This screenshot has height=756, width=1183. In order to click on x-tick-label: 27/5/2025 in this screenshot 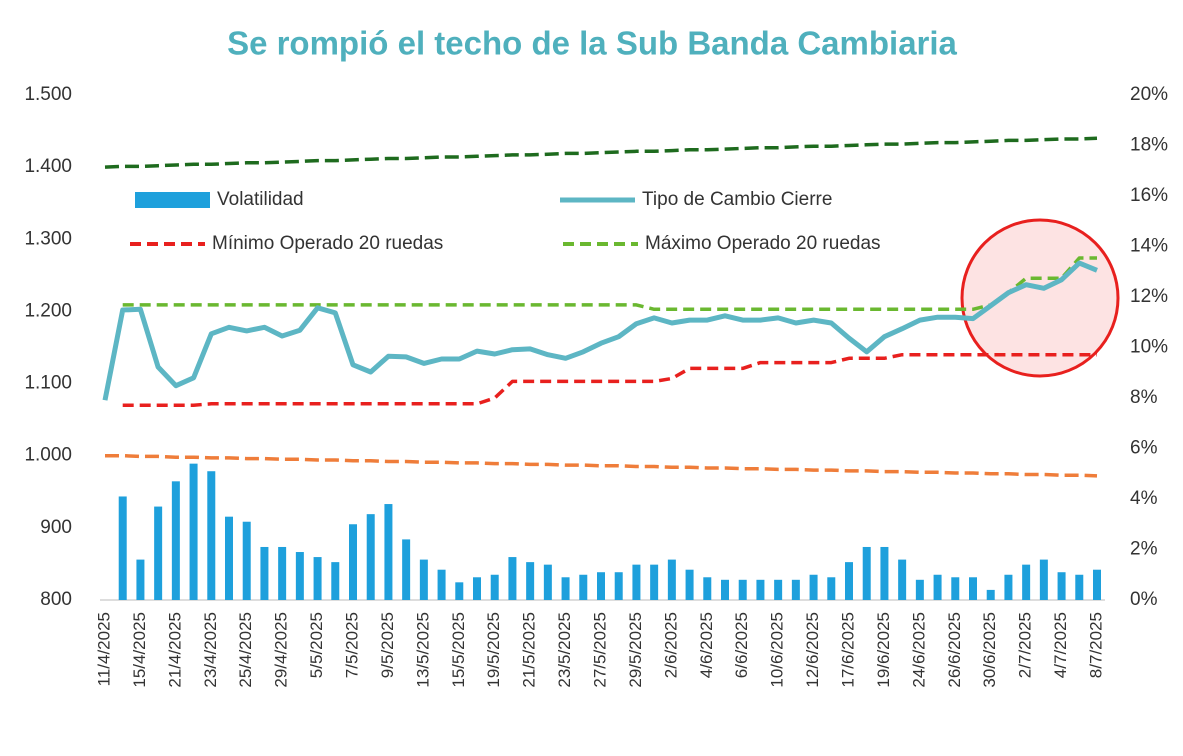, I will do `click(599, 650)`.